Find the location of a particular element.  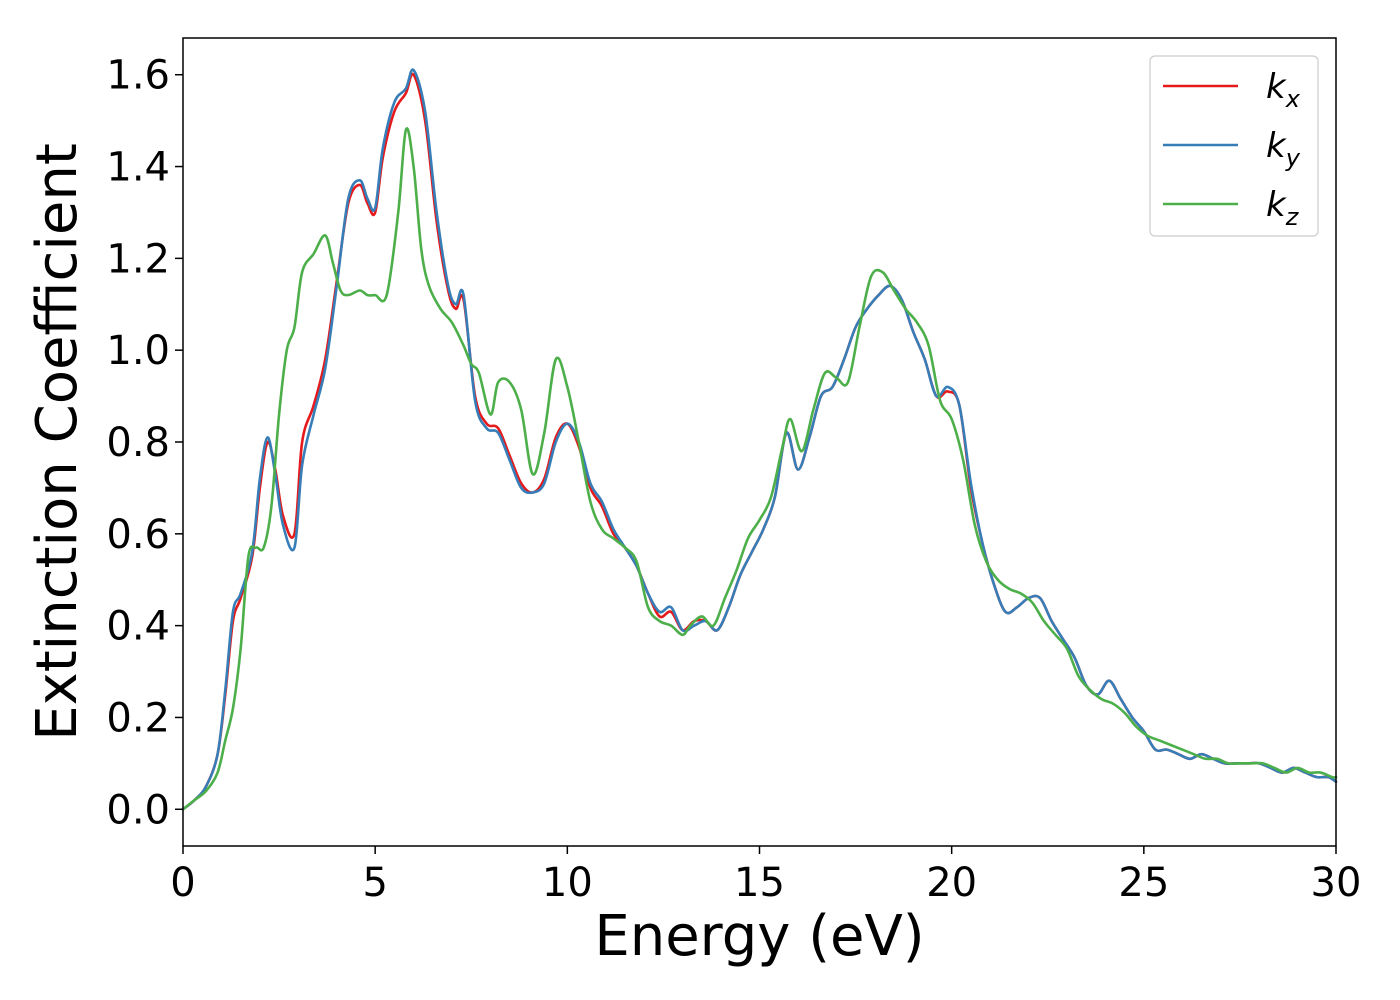

y-tick-label: 0.0 is located at coordinates (138, 810).